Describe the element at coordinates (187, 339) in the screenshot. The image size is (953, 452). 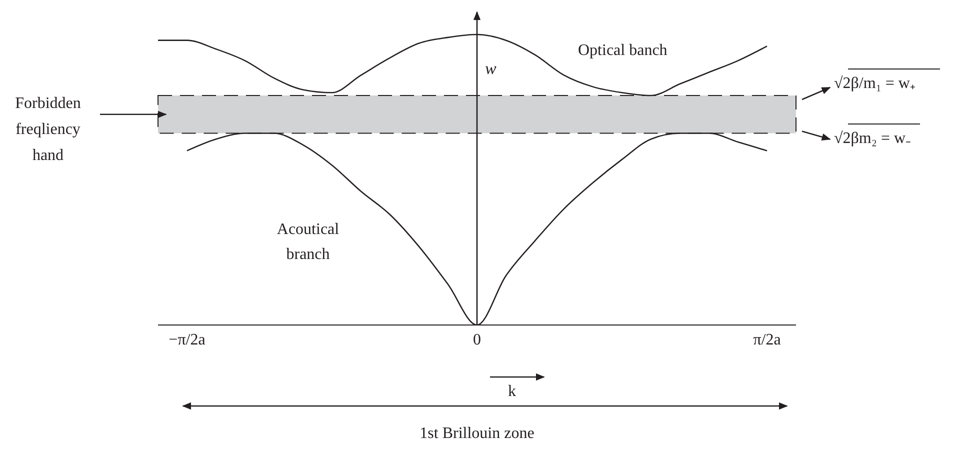
I see `x-tick-label: −π/2a` at that location.